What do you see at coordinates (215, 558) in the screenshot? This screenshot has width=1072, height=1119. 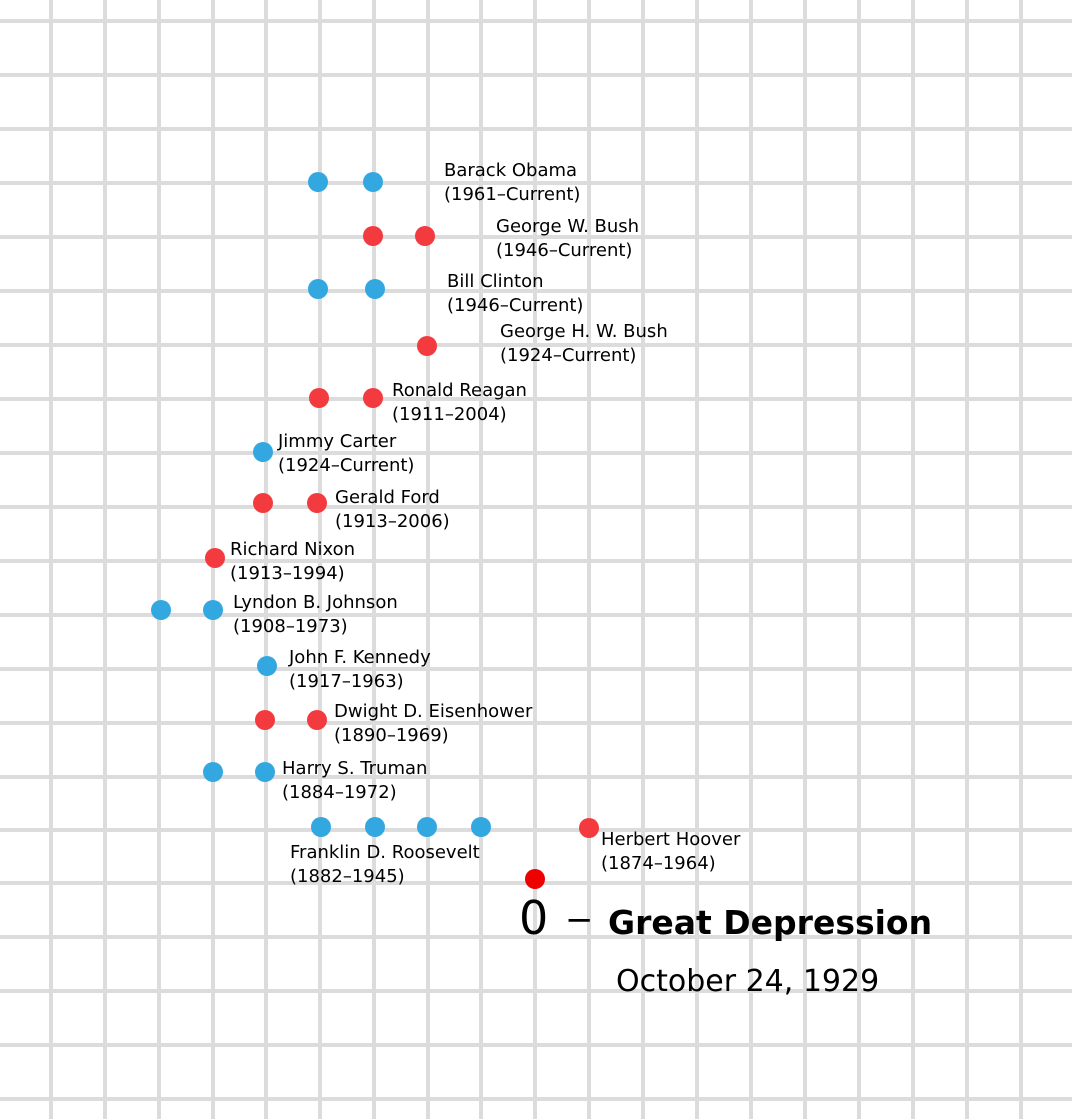 I see `term-dot-richard-nixon` at bounding box center [215, 558].